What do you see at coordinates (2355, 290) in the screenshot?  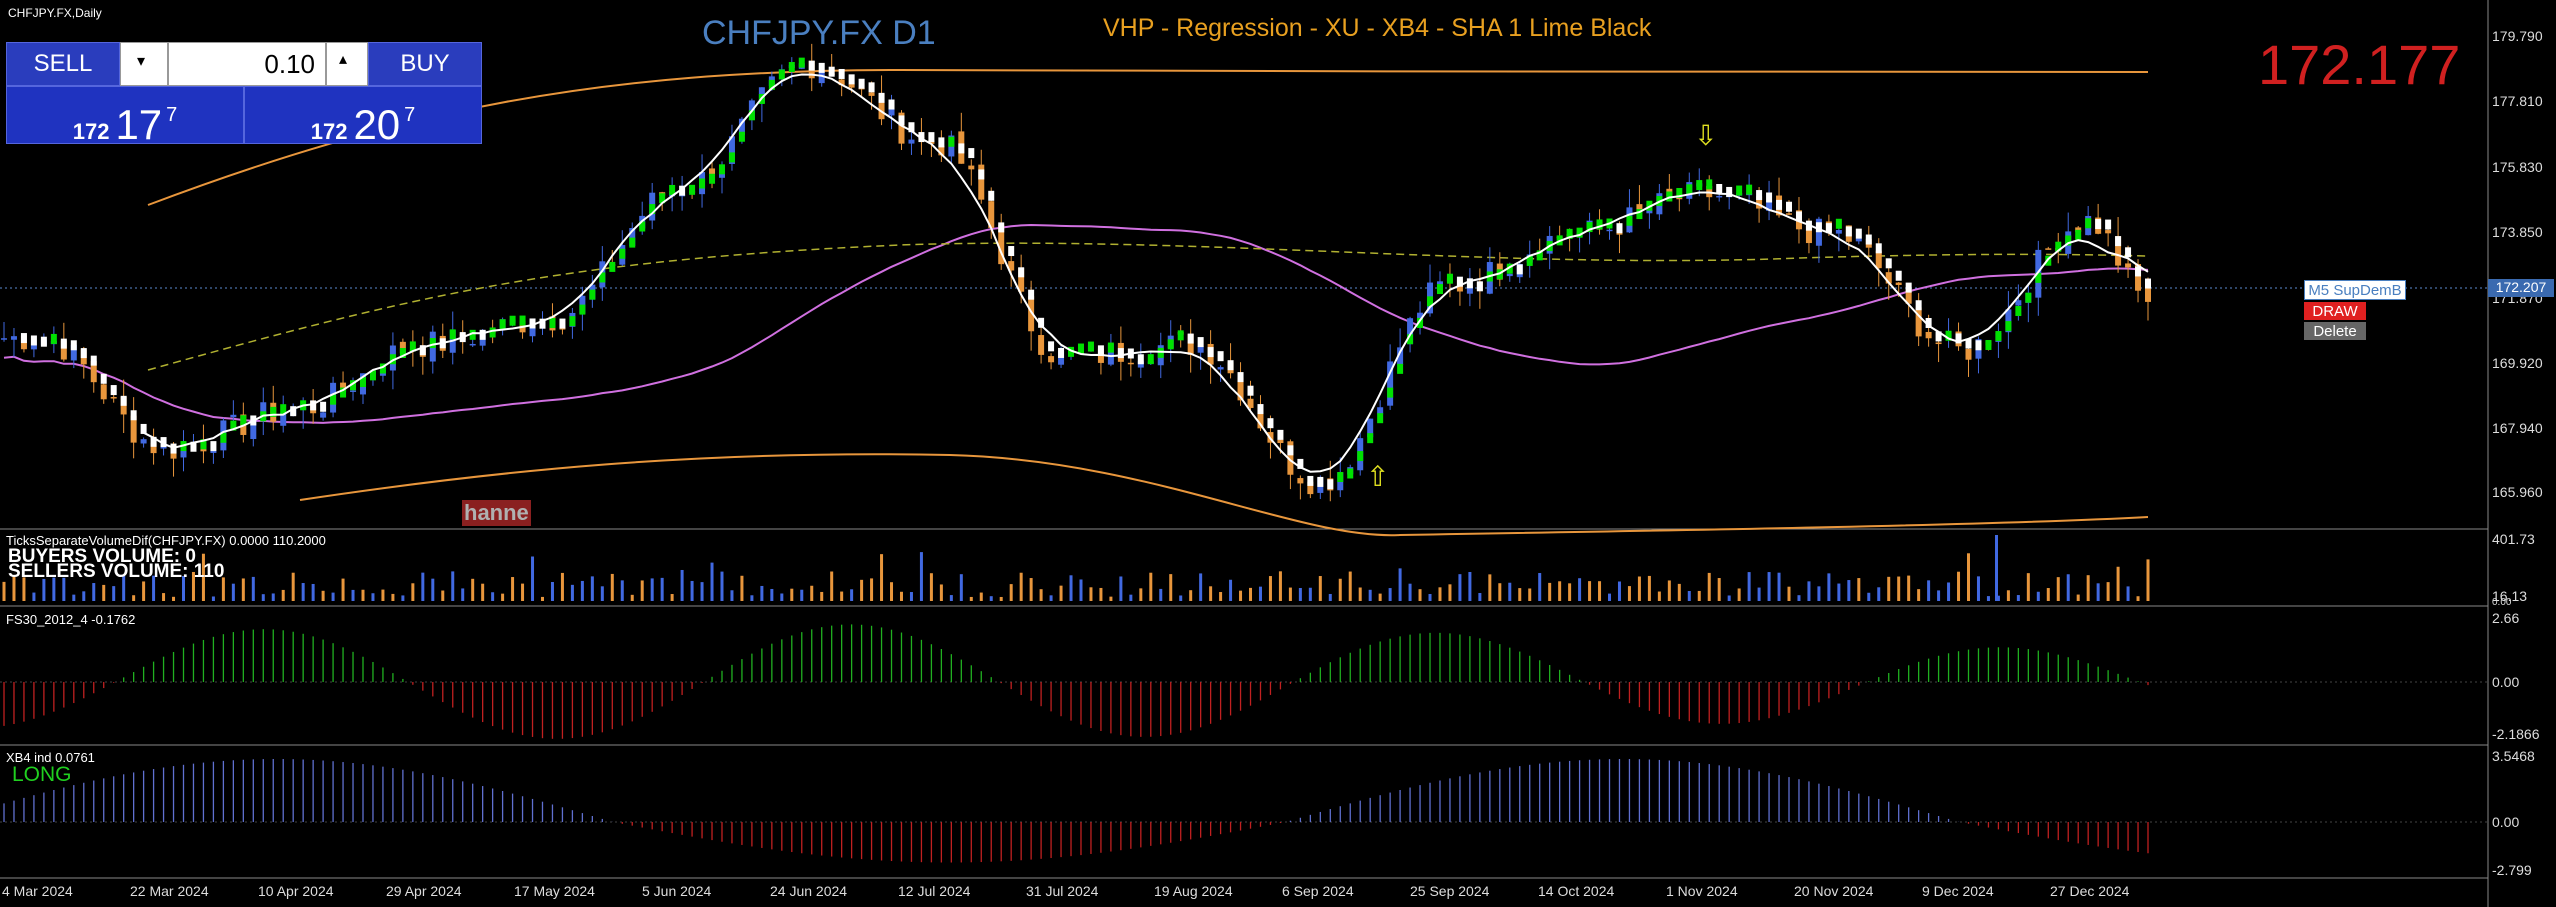 I see `supdem-label: M5 SupDemB` at bounding box center [2355, 290].